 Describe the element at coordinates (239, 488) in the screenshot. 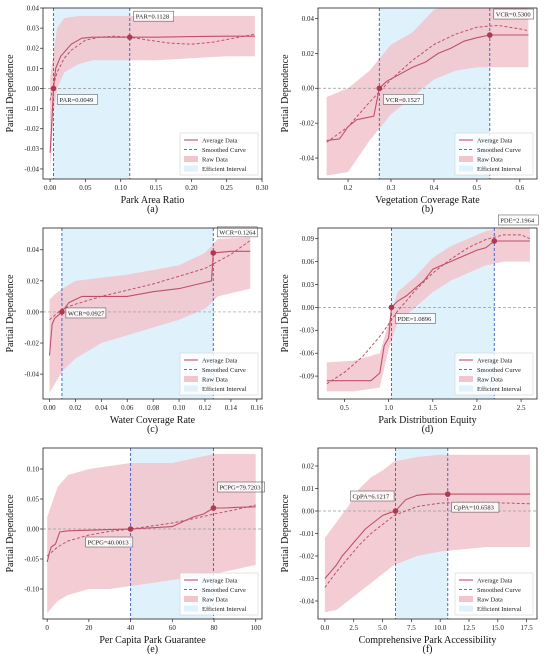

I see `breakpoint-annotation-label: PCPG=79.7203` at that location.